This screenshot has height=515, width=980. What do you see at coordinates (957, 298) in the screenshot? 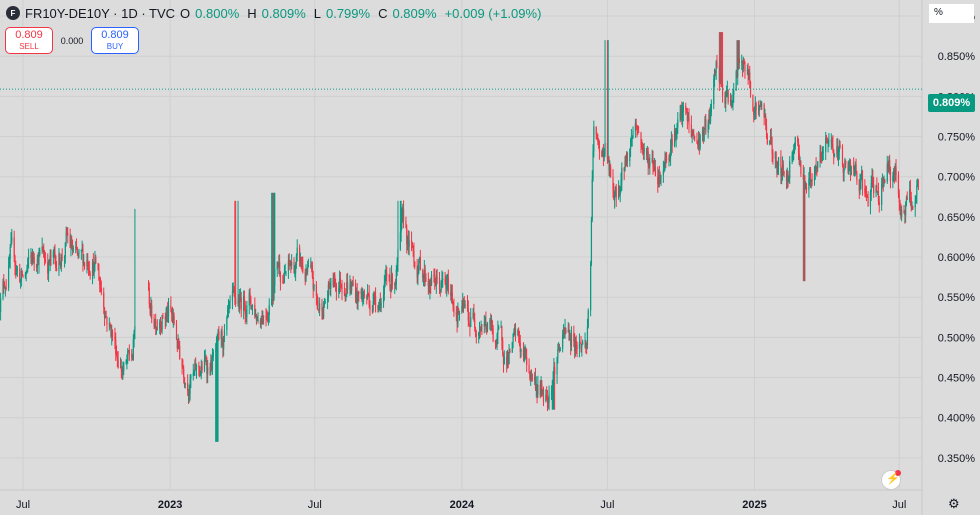
I see `y-tick-label: 0.550%` at bounding box center [957, 298].